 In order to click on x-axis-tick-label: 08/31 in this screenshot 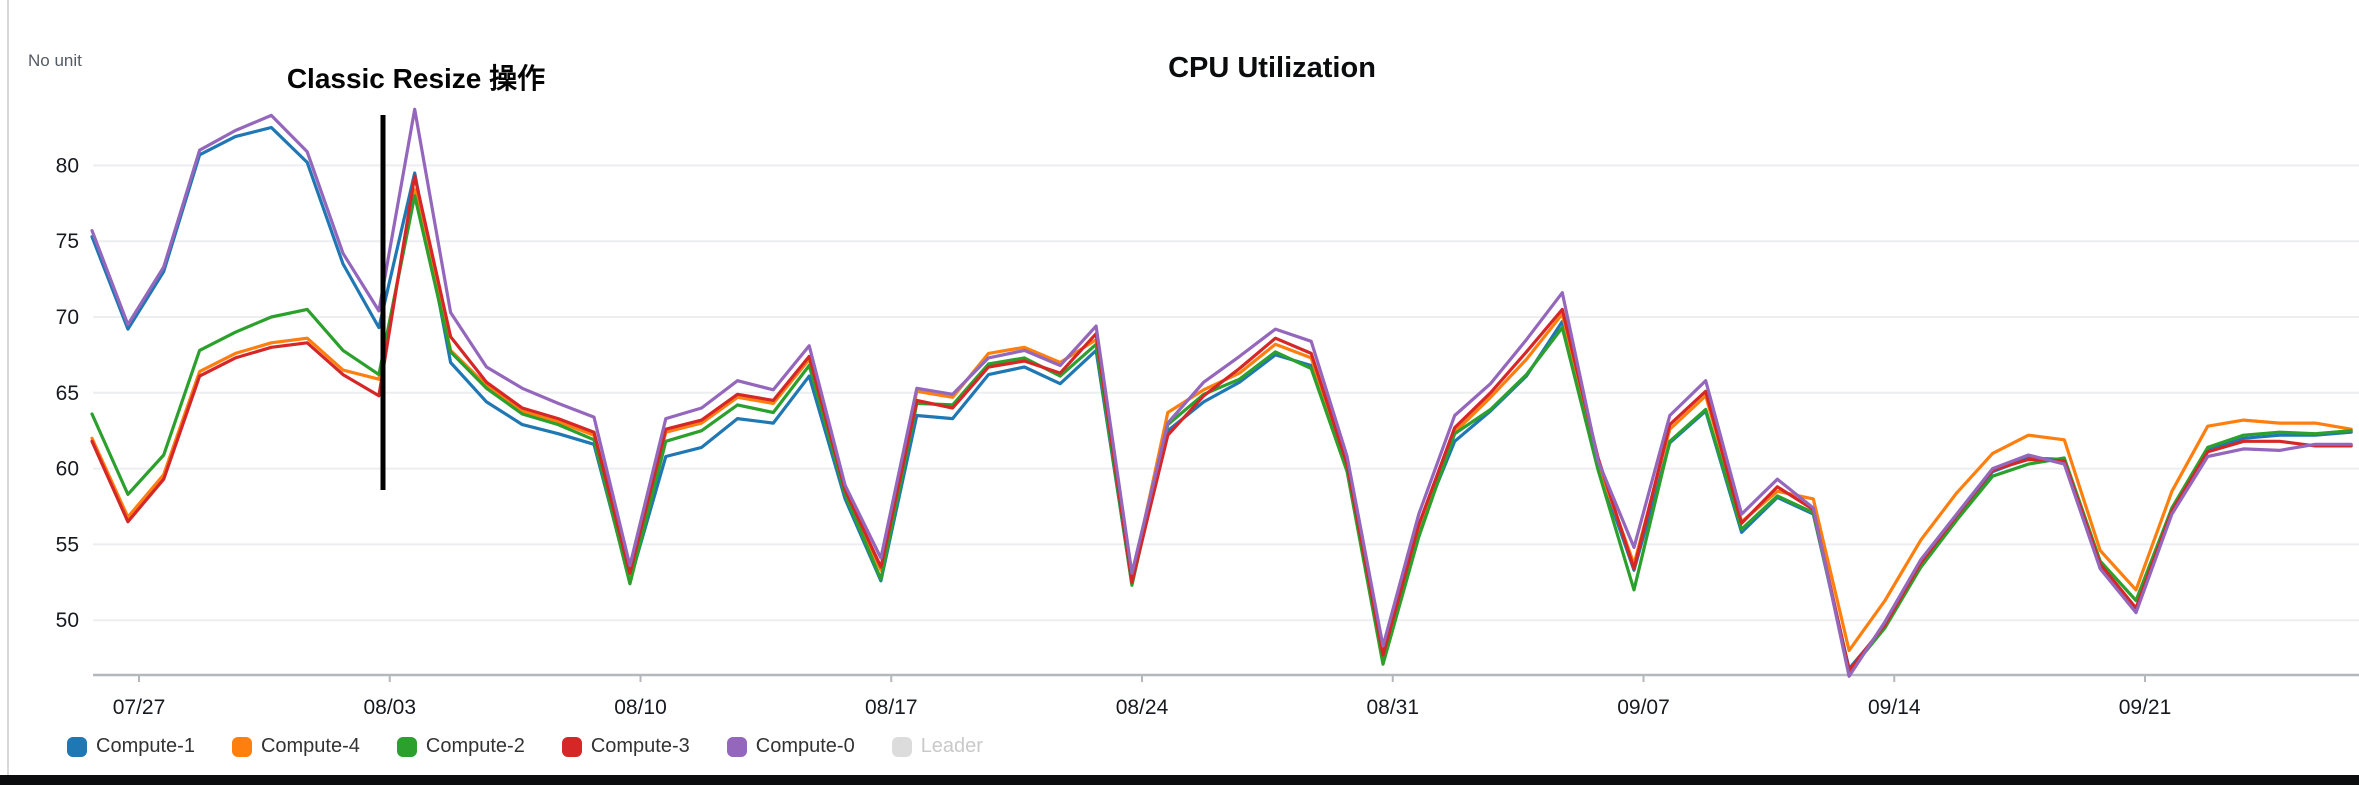, I will do `click(1392, 707)`.